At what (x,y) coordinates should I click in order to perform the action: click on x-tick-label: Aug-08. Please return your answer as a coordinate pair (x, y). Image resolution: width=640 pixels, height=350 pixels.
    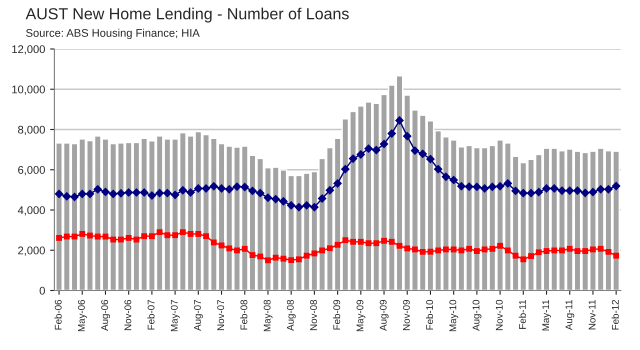
    Looking at the image, I should click on (291, 315).